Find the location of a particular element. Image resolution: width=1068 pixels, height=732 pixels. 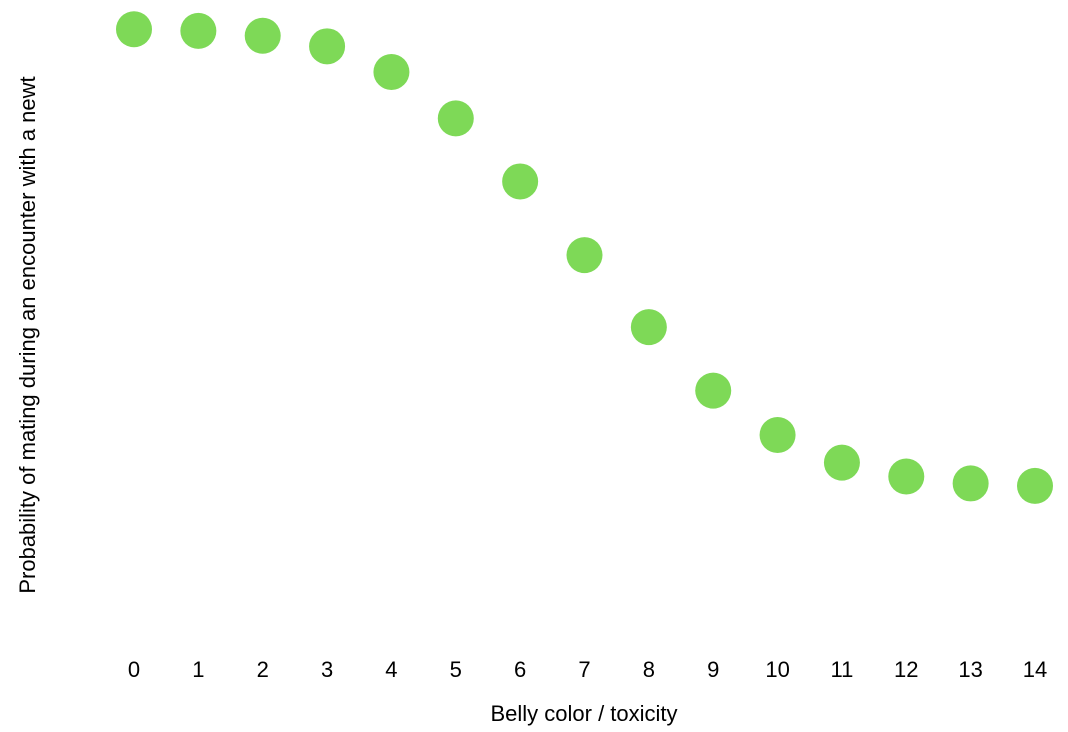

x-tick-label-7: 7 is located at coordinates (584, 669).